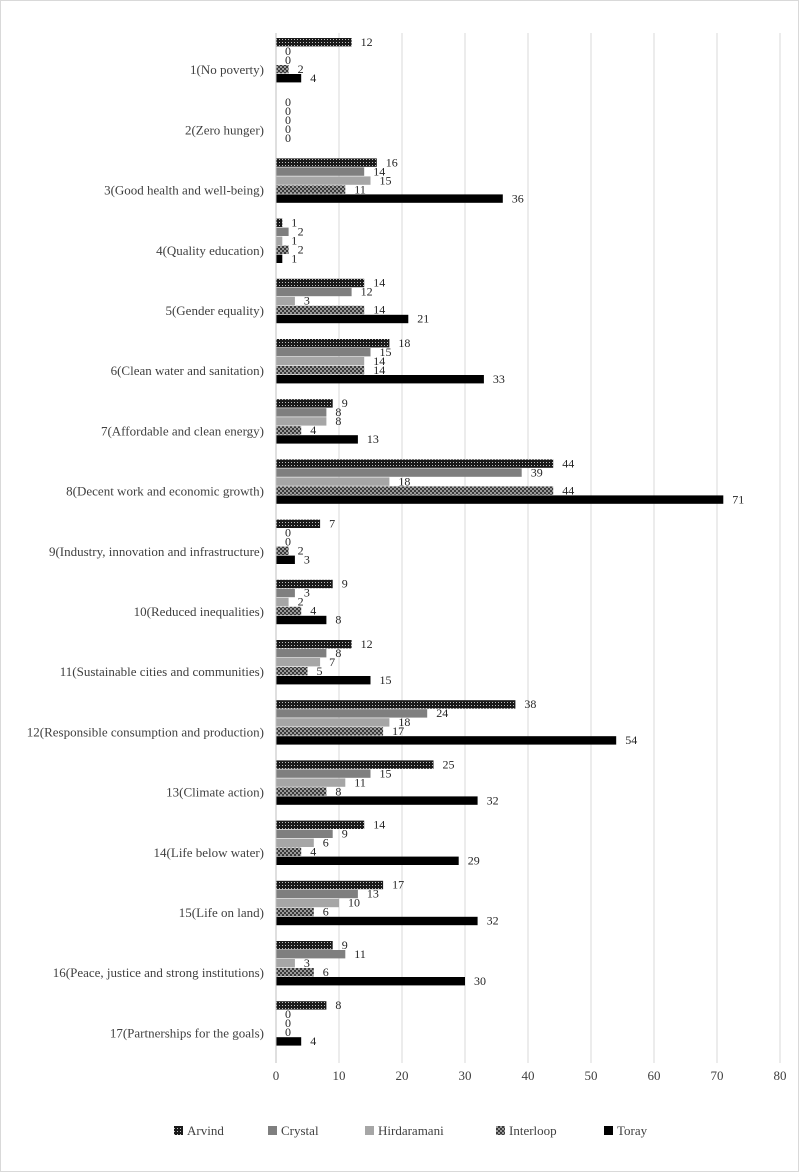 The height and width of the screenshot is (1173, 800). What do you see at coordinates (294, 241) in the screenshot?
I see `value-label-hirdaramani-4: 1` at bounding box center [294, 241].